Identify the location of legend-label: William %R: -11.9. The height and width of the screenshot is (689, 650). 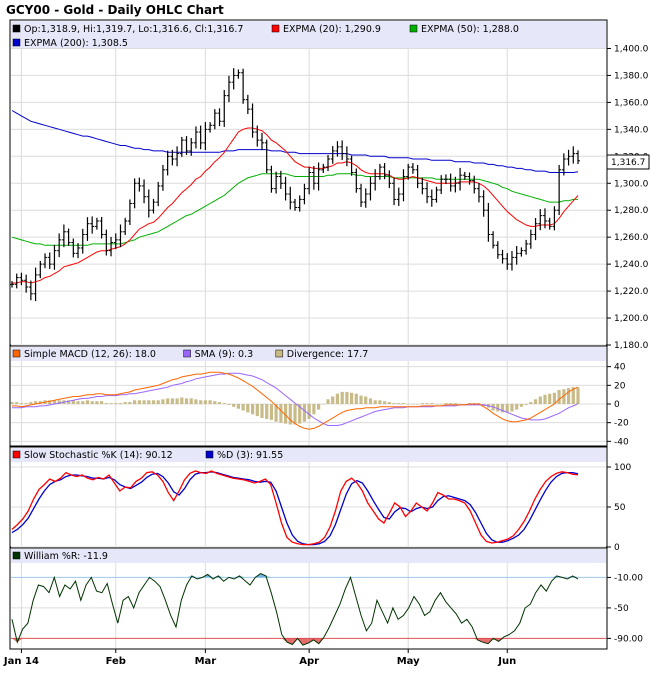
(66, 556).